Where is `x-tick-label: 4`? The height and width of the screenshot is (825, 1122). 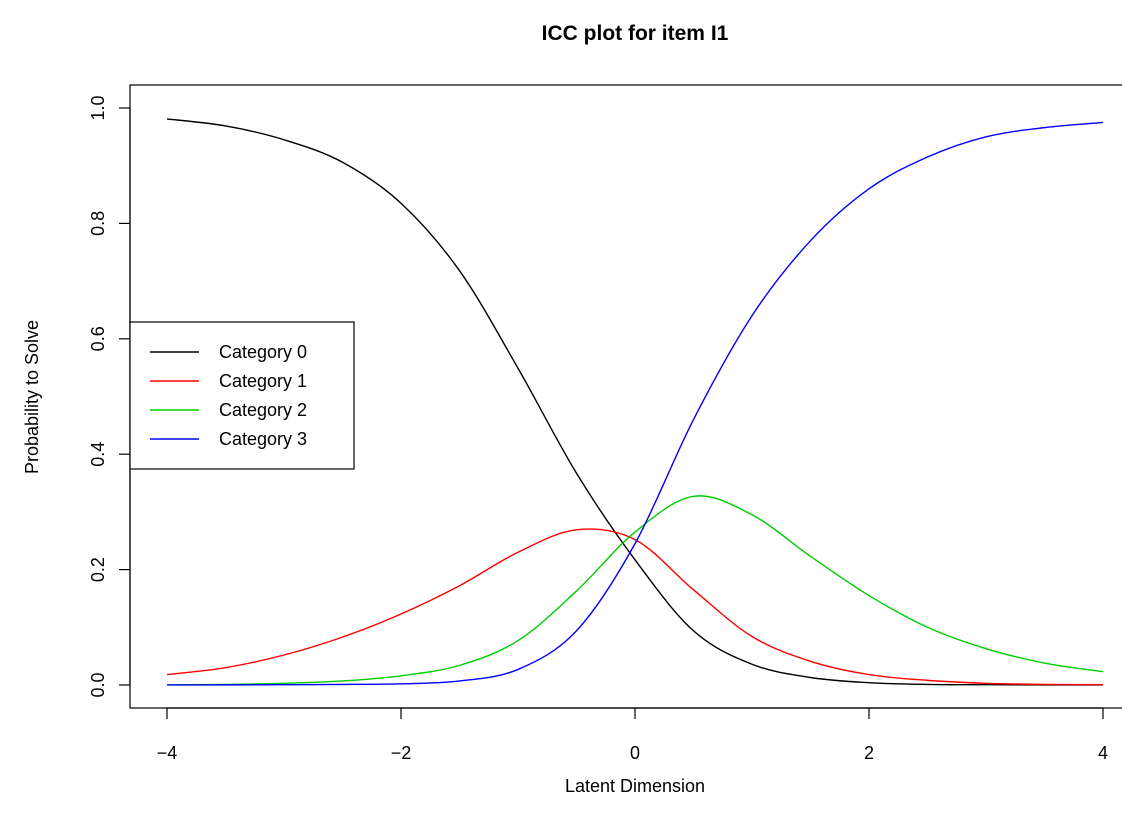 x-tick-label: 4 is located at coordinates (1103, 753).